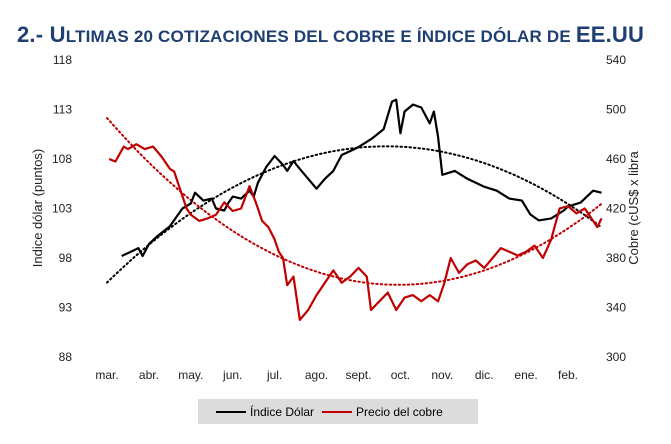 Image resolution: width=671 pixels, height=444 pixels. Describe the element at coordinates (616, 258) in the screenshot. I see `y2-tick-label: 380` at that location.